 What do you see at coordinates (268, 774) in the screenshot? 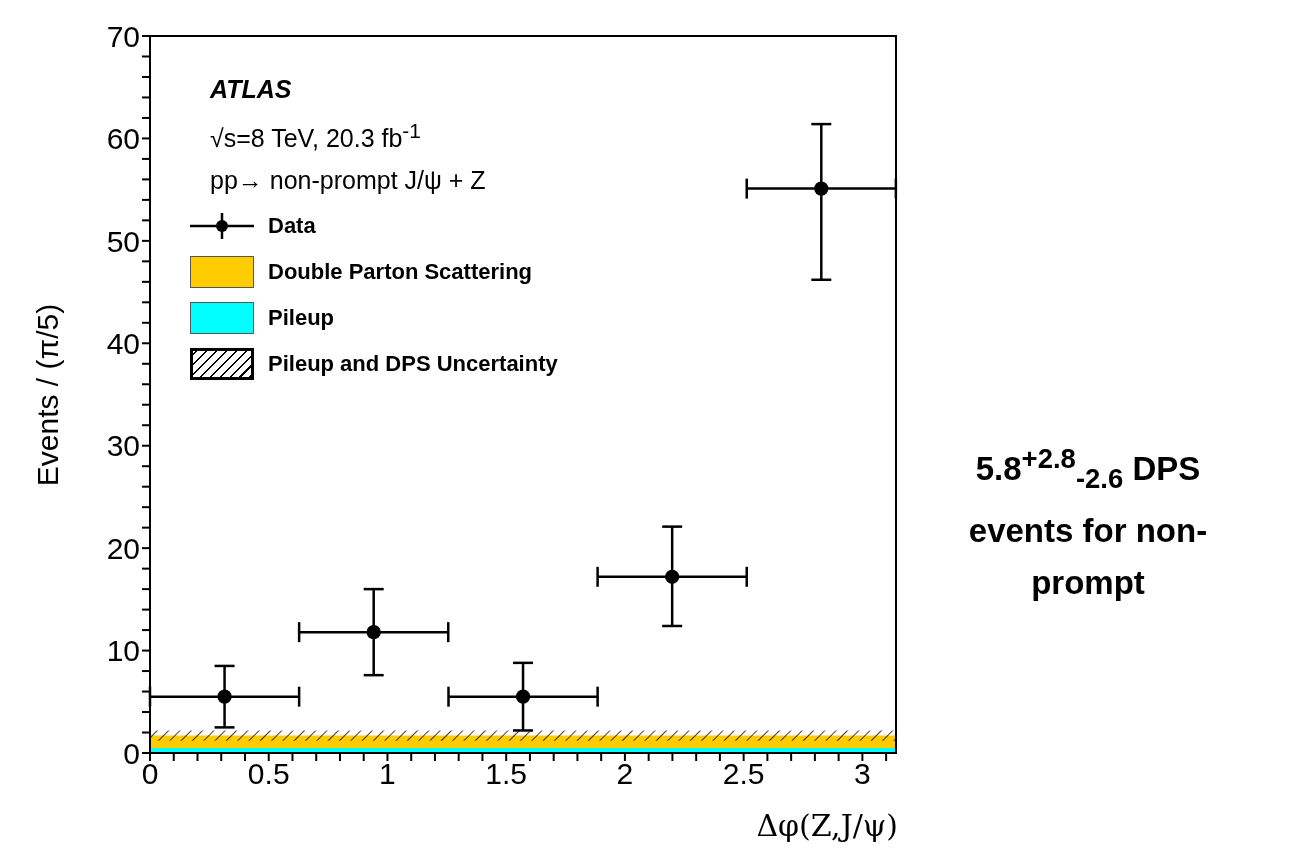
I see `x-tick-label: 0.5` at bounding box center [268, 774].